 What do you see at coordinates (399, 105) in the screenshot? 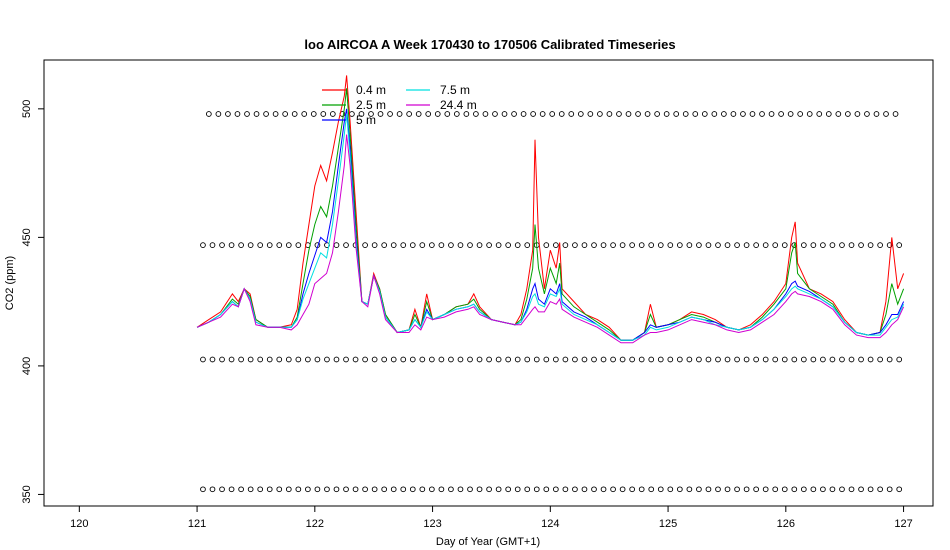
I see `legend: 0.4 m2.5 m5 m 7.5 m24.4 m` at bounding box center [399, 105].